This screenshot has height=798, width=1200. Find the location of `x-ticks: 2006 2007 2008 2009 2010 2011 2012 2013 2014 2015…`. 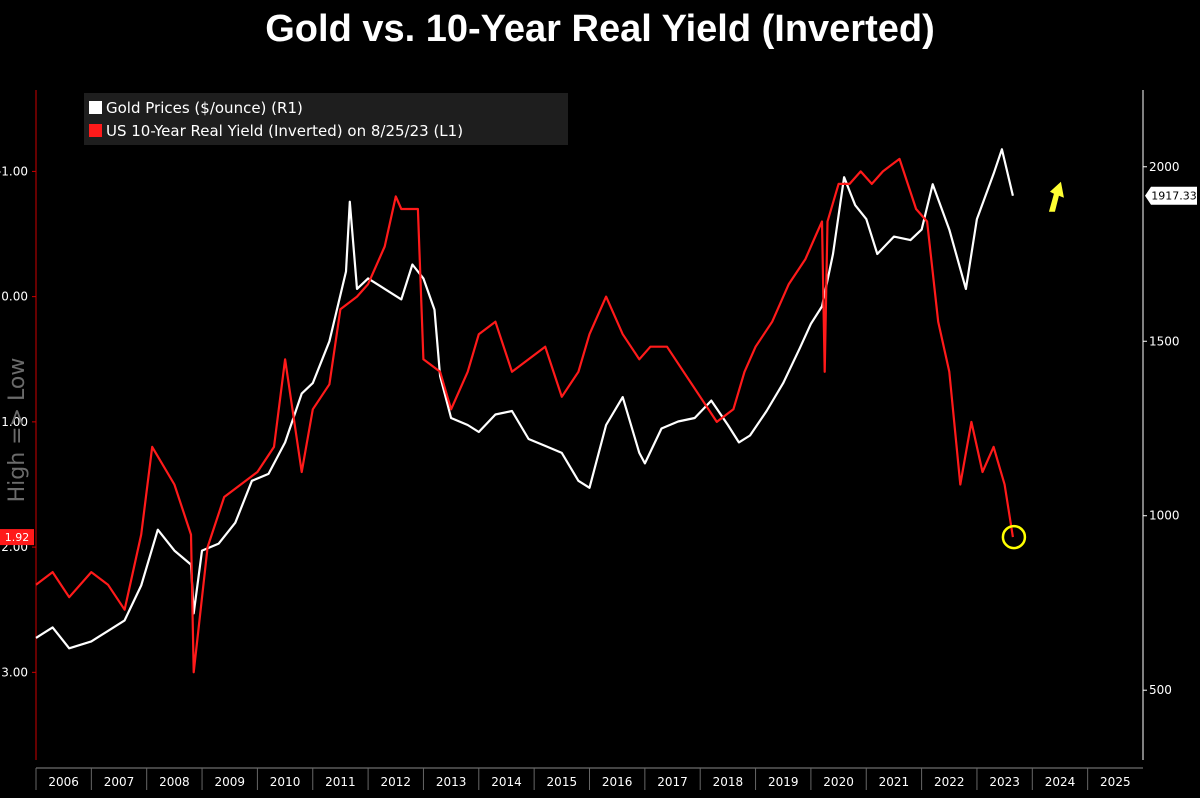

x-ticks: 2006 2007 2008 2009 2010 2011 2012 2013 2014 2015… is located at coordinates (583, 779).